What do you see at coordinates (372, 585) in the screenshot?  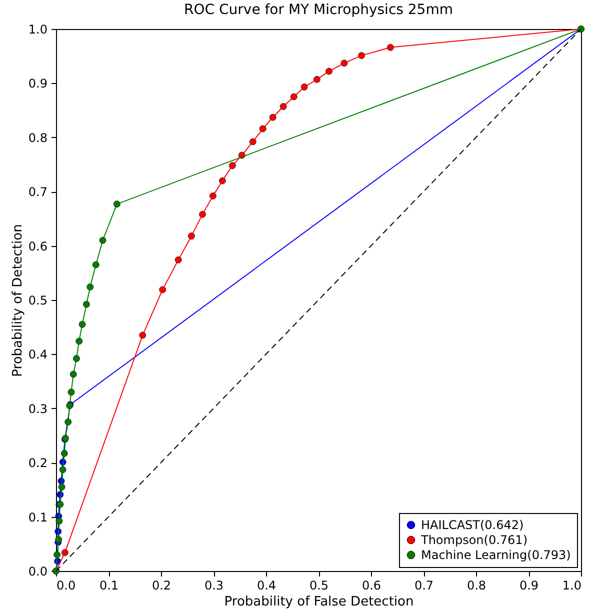 I see `x-tick-label: 0.6` at bounding box center [372, 585].